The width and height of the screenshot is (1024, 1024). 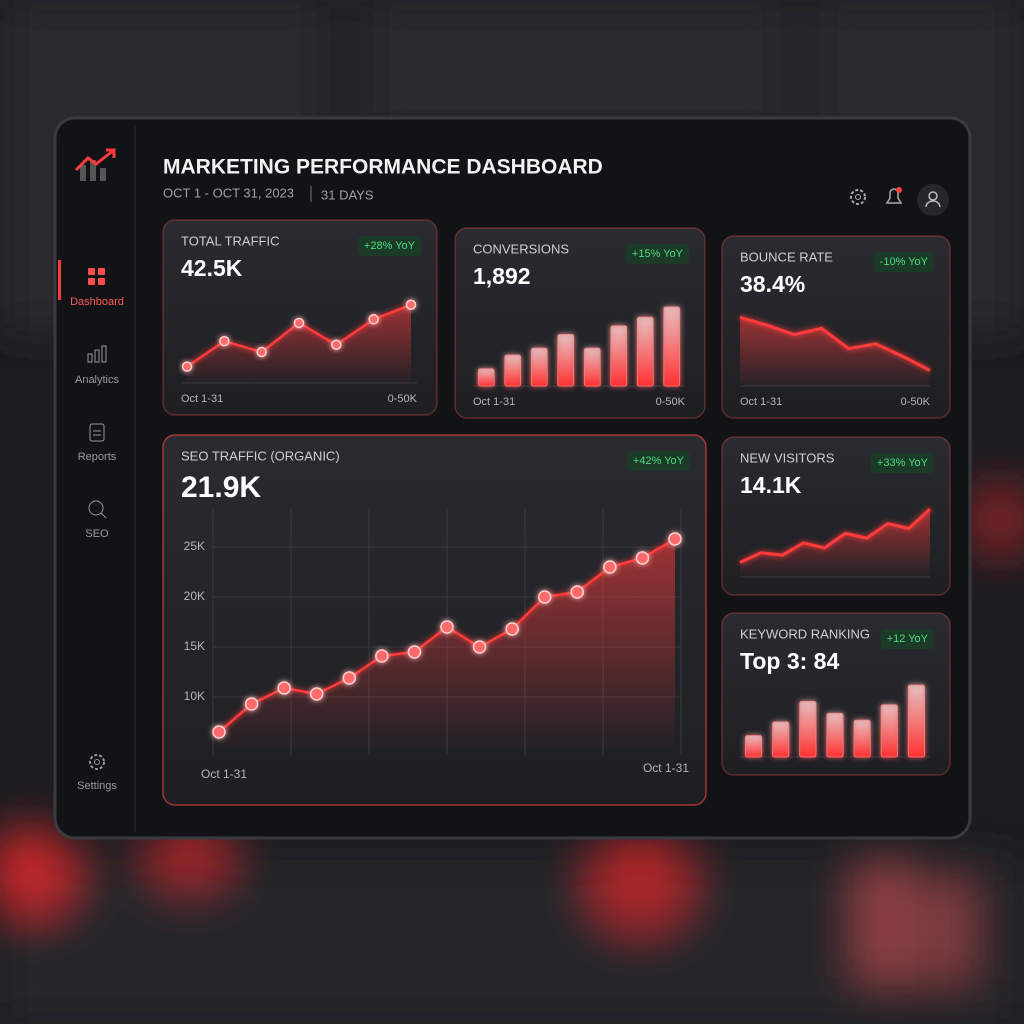 What do you see at coordinates (97, 365) in the screenshot?
I see `nav-analytics: Analytics` at bounding box center [97, 365].